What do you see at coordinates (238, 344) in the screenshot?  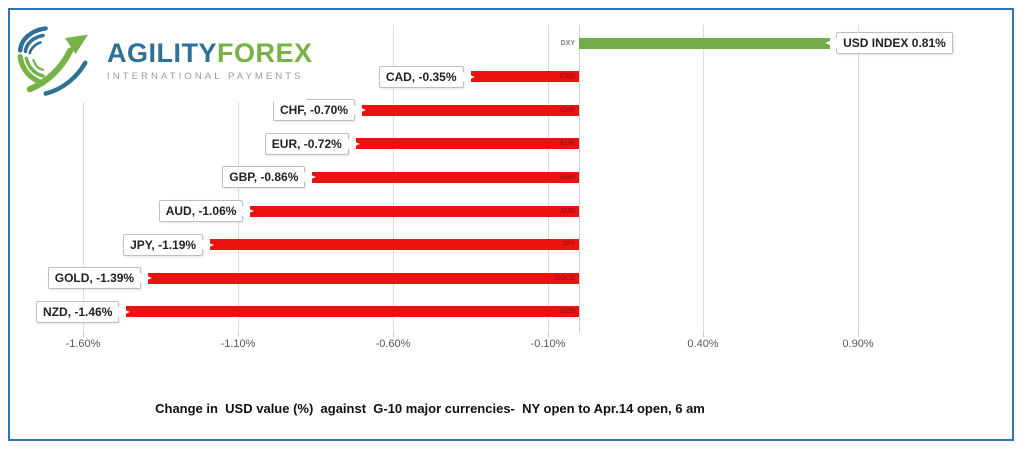 I see `x-axis-tick-label: -1.10%` at bounding box center [238, 344].